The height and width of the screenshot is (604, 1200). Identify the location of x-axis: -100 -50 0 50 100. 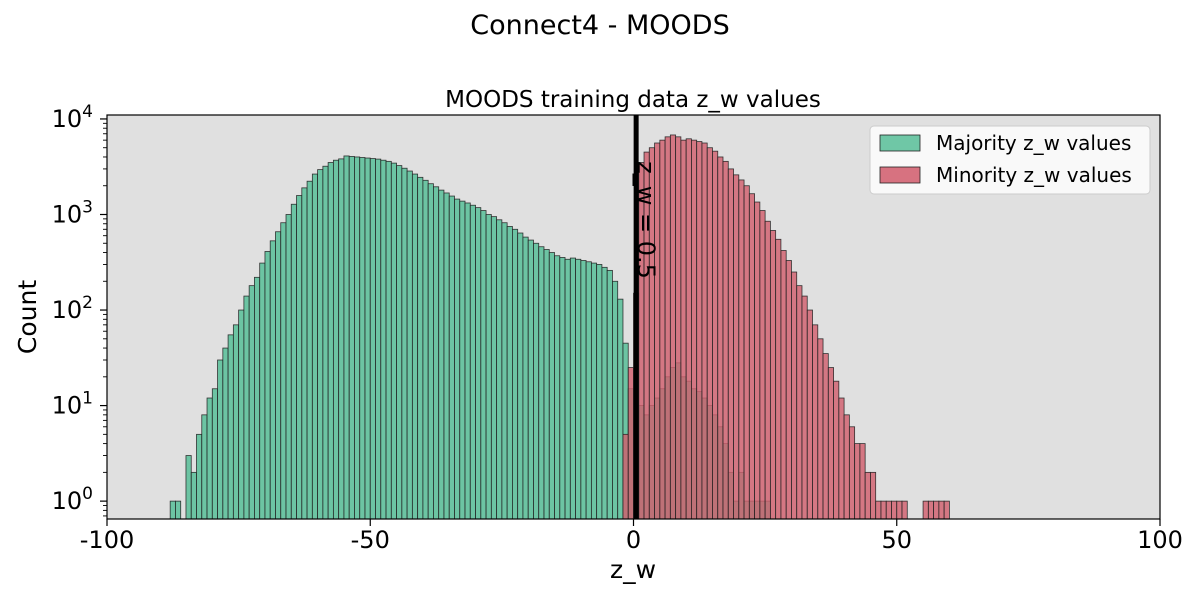
(631, 536).